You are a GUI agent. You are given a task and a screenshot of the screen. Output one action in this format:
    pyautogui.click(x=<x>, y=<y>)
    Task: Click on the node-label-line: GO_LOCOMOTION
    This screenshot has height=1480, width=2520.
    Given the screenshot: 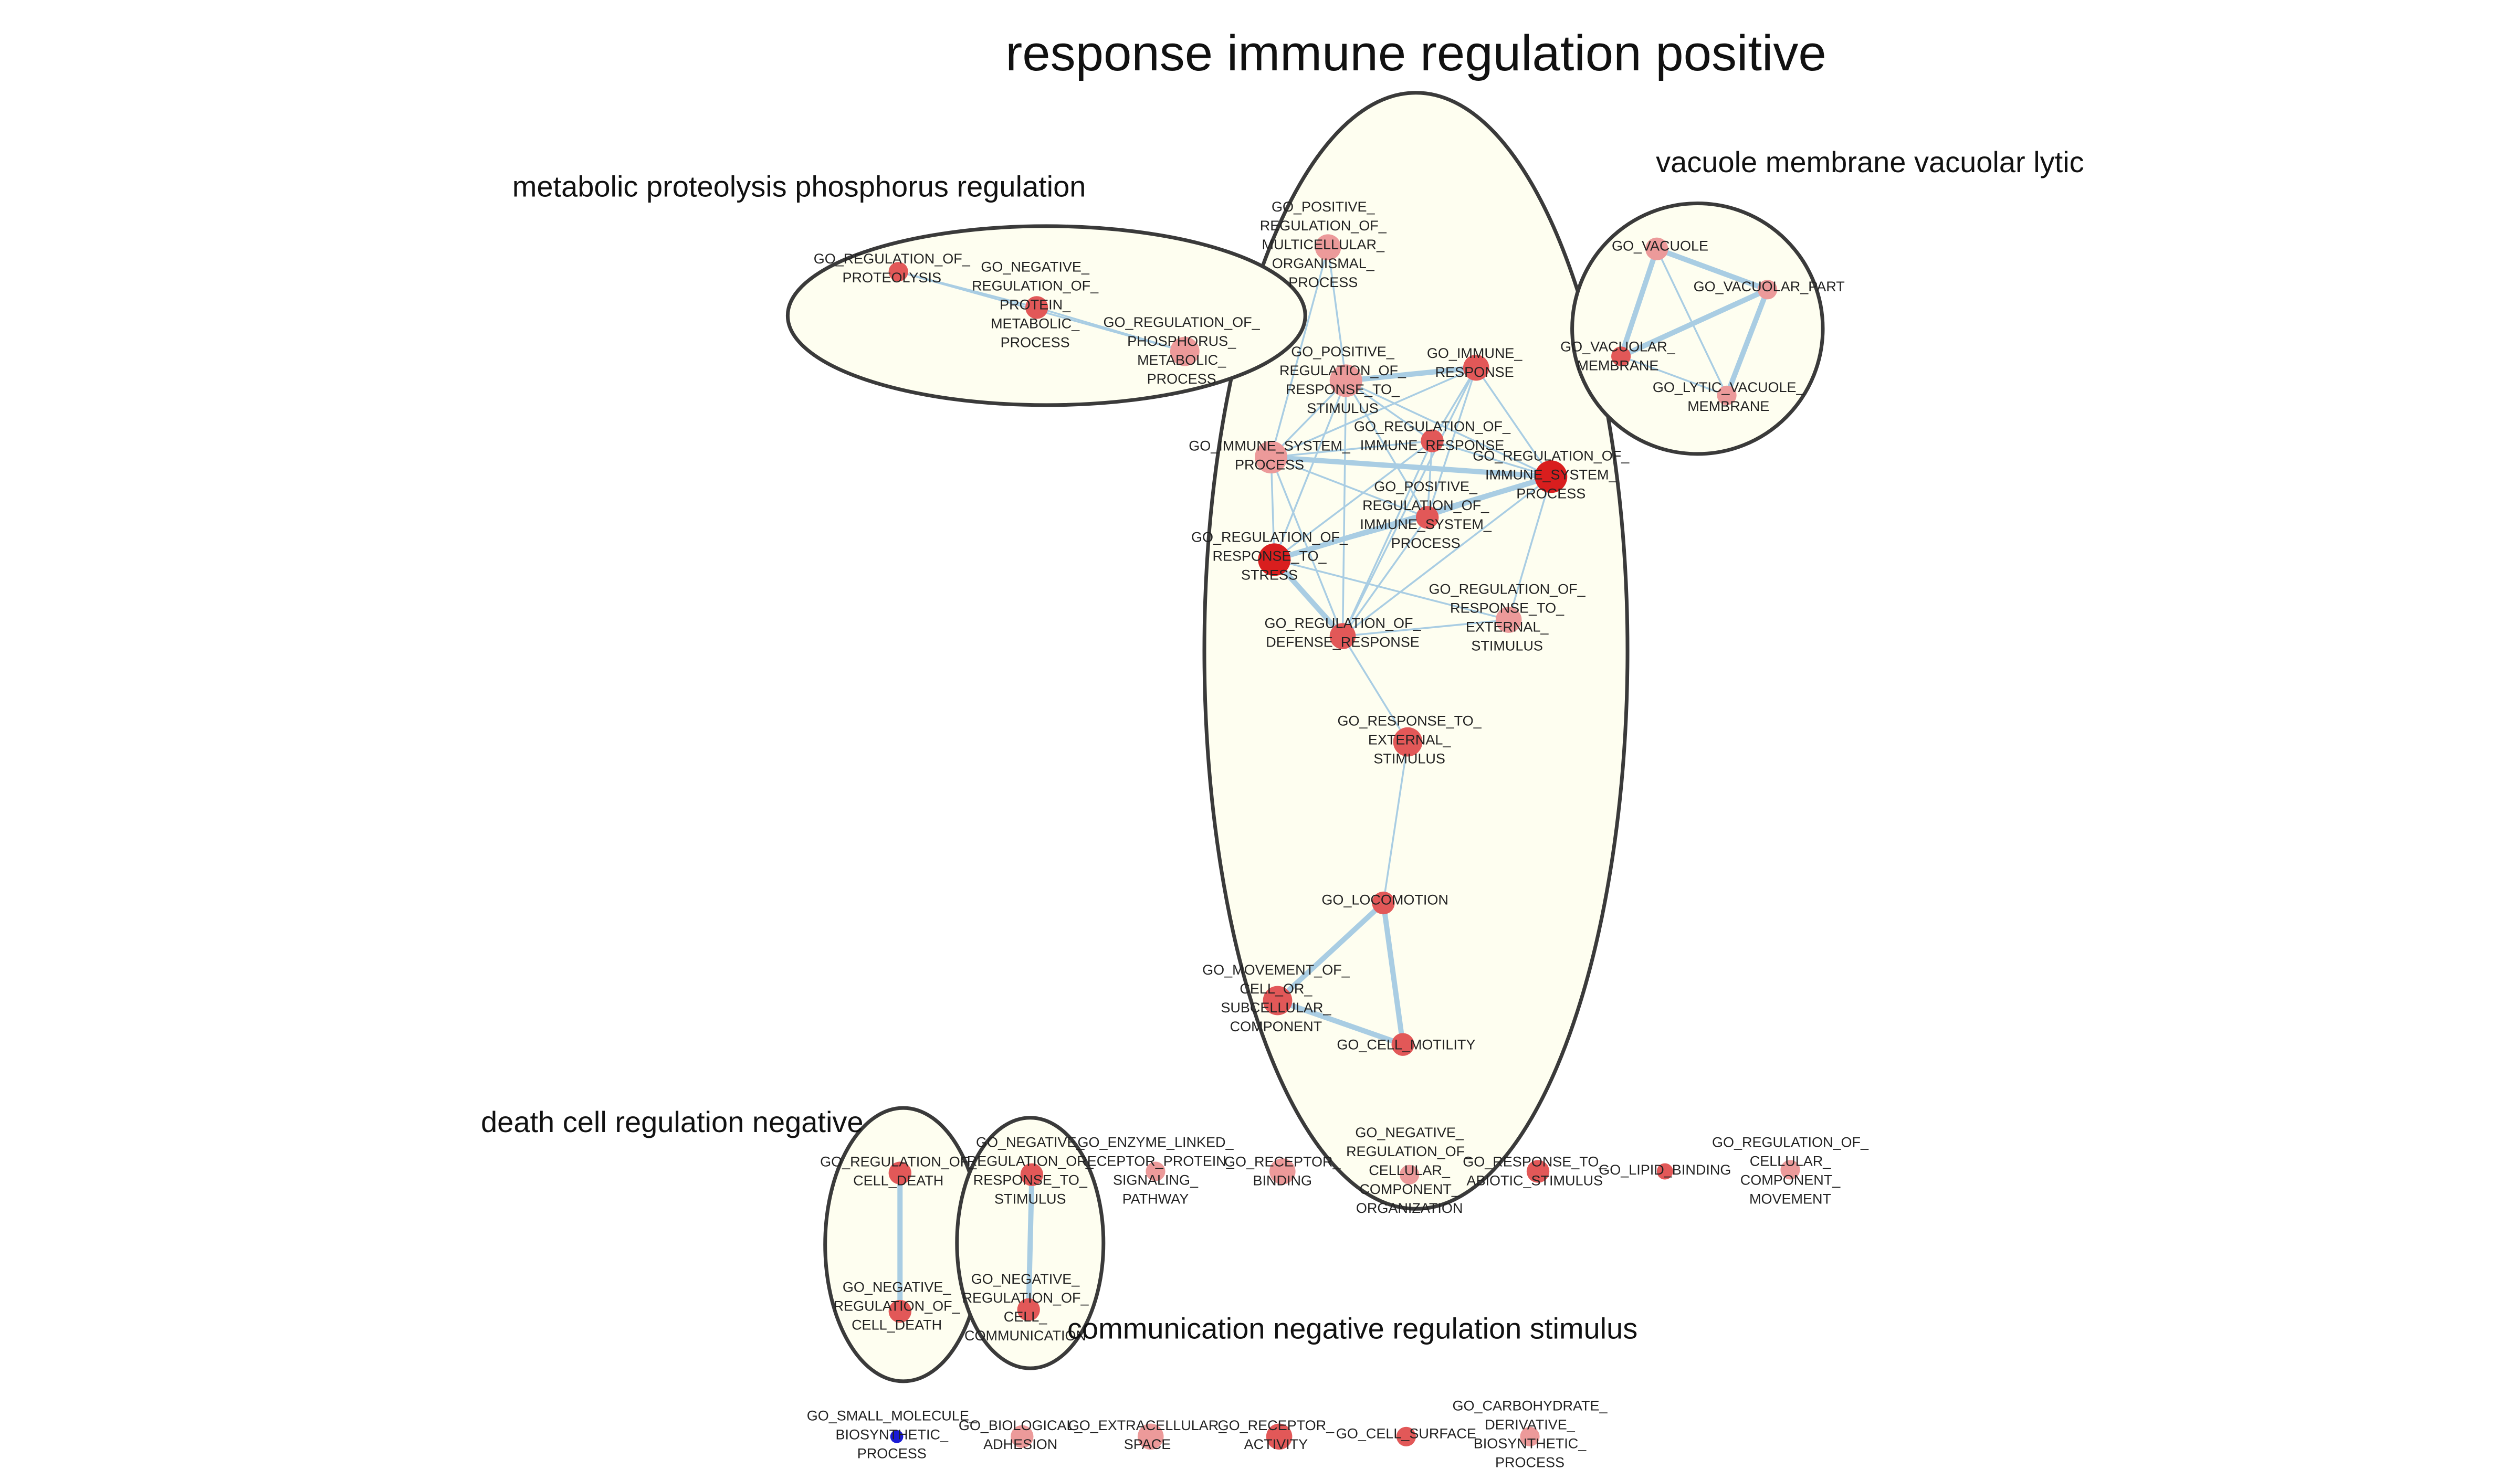 What is the action you would take?
    pyautogui.click(x=1384, y=900)
    